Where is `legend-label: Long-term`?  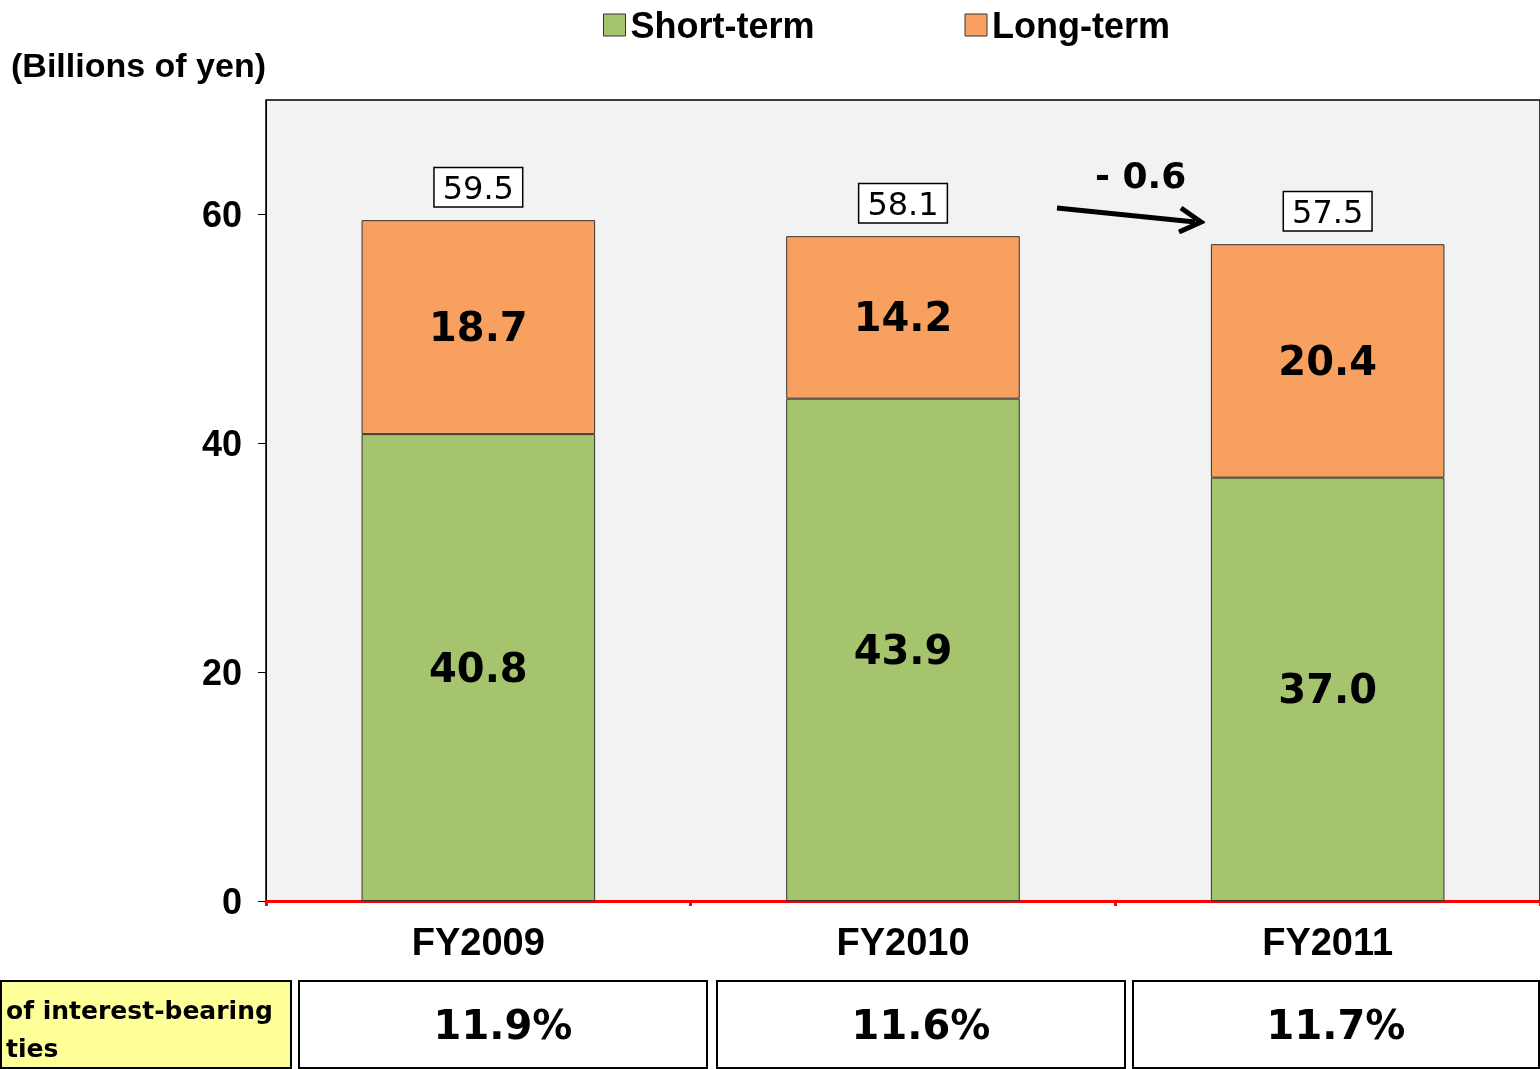
legend-label: Long-term is located at coordinates (1081, 25).